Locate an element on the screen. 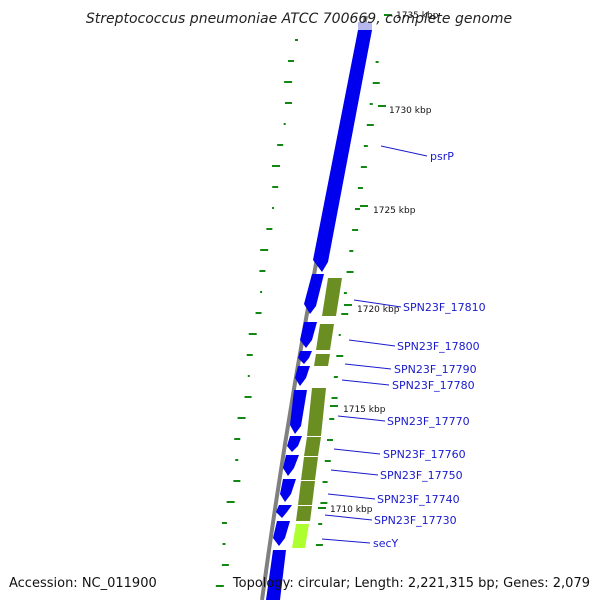 This screenshot has width=600, height=600. gene-label-spn23f-17800: SPN23F_17800 is located at coordinates (438, 346).